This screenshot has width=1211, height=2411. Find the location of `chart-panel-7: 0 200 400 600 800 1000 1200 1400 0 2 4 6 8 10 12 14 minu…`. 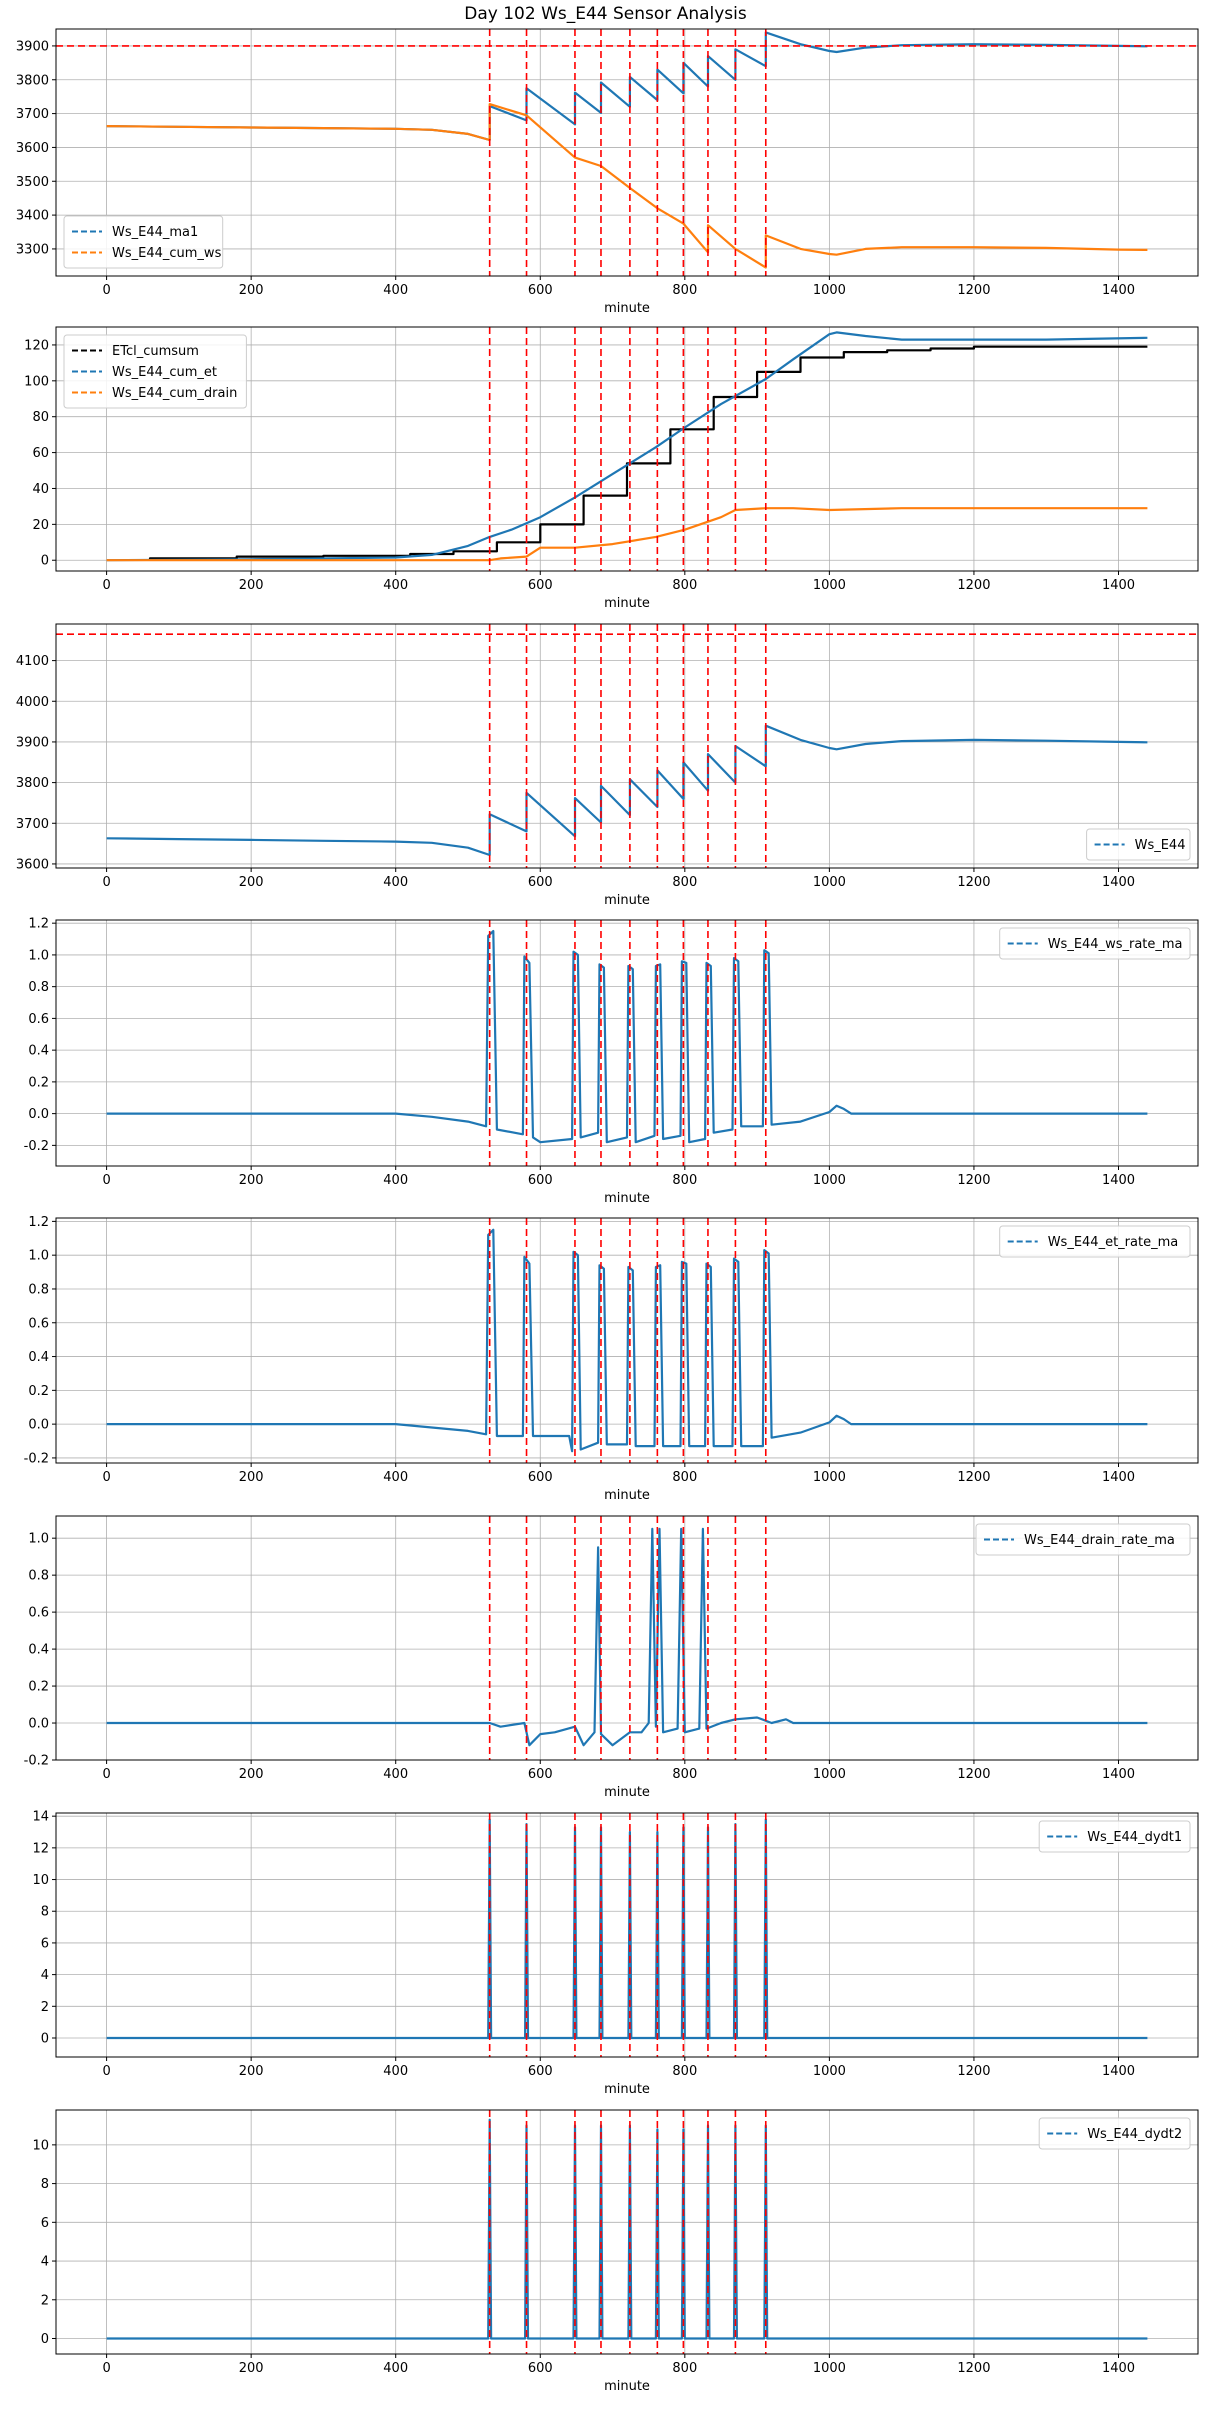

chart-panel-7: 0 200 400 600 800 1000 1200 1400 0 2 4 6 8 10 12 14 minu… is located at coordinates (615, 1953).